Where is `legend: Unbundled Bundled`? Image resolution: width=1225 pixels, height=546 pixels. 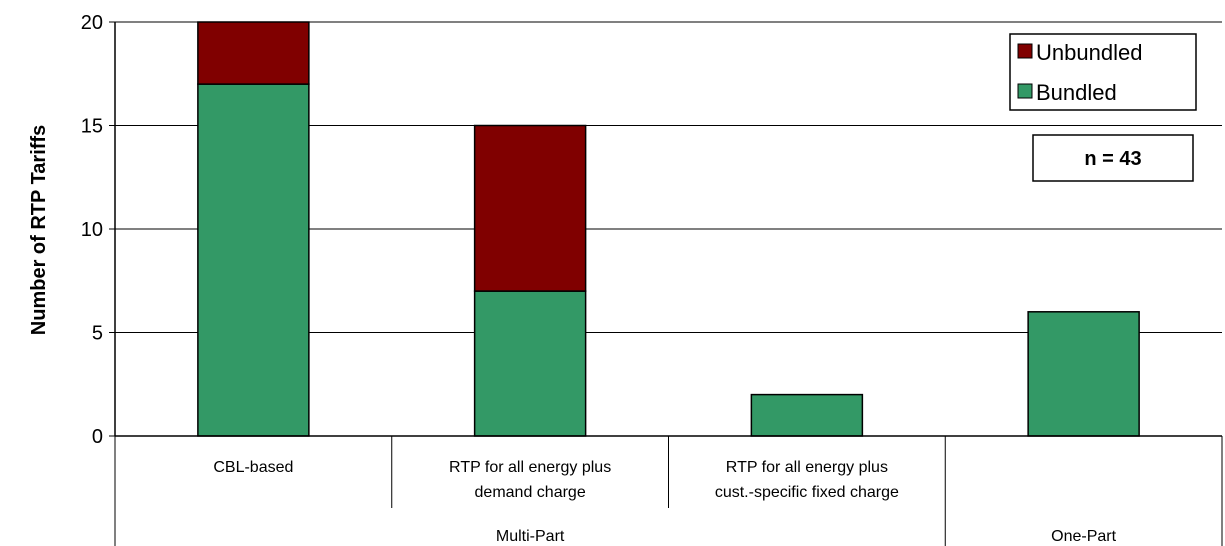
legend: Unbundled Bundled is located at coordinates (1103, 72).